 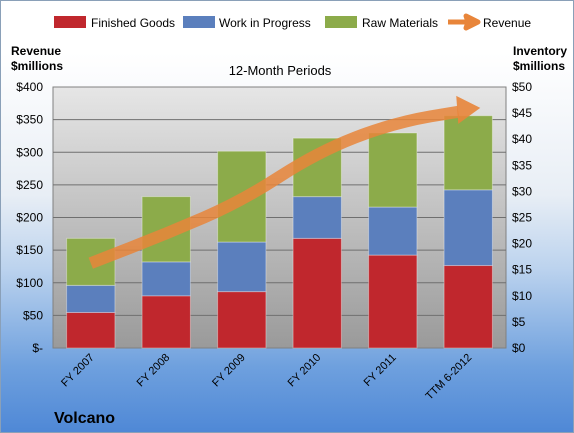 What do you see at coordinates (464, 22) in the screenshot?
I see `legend-swatch-revenue` at bounding box center [464, 22].